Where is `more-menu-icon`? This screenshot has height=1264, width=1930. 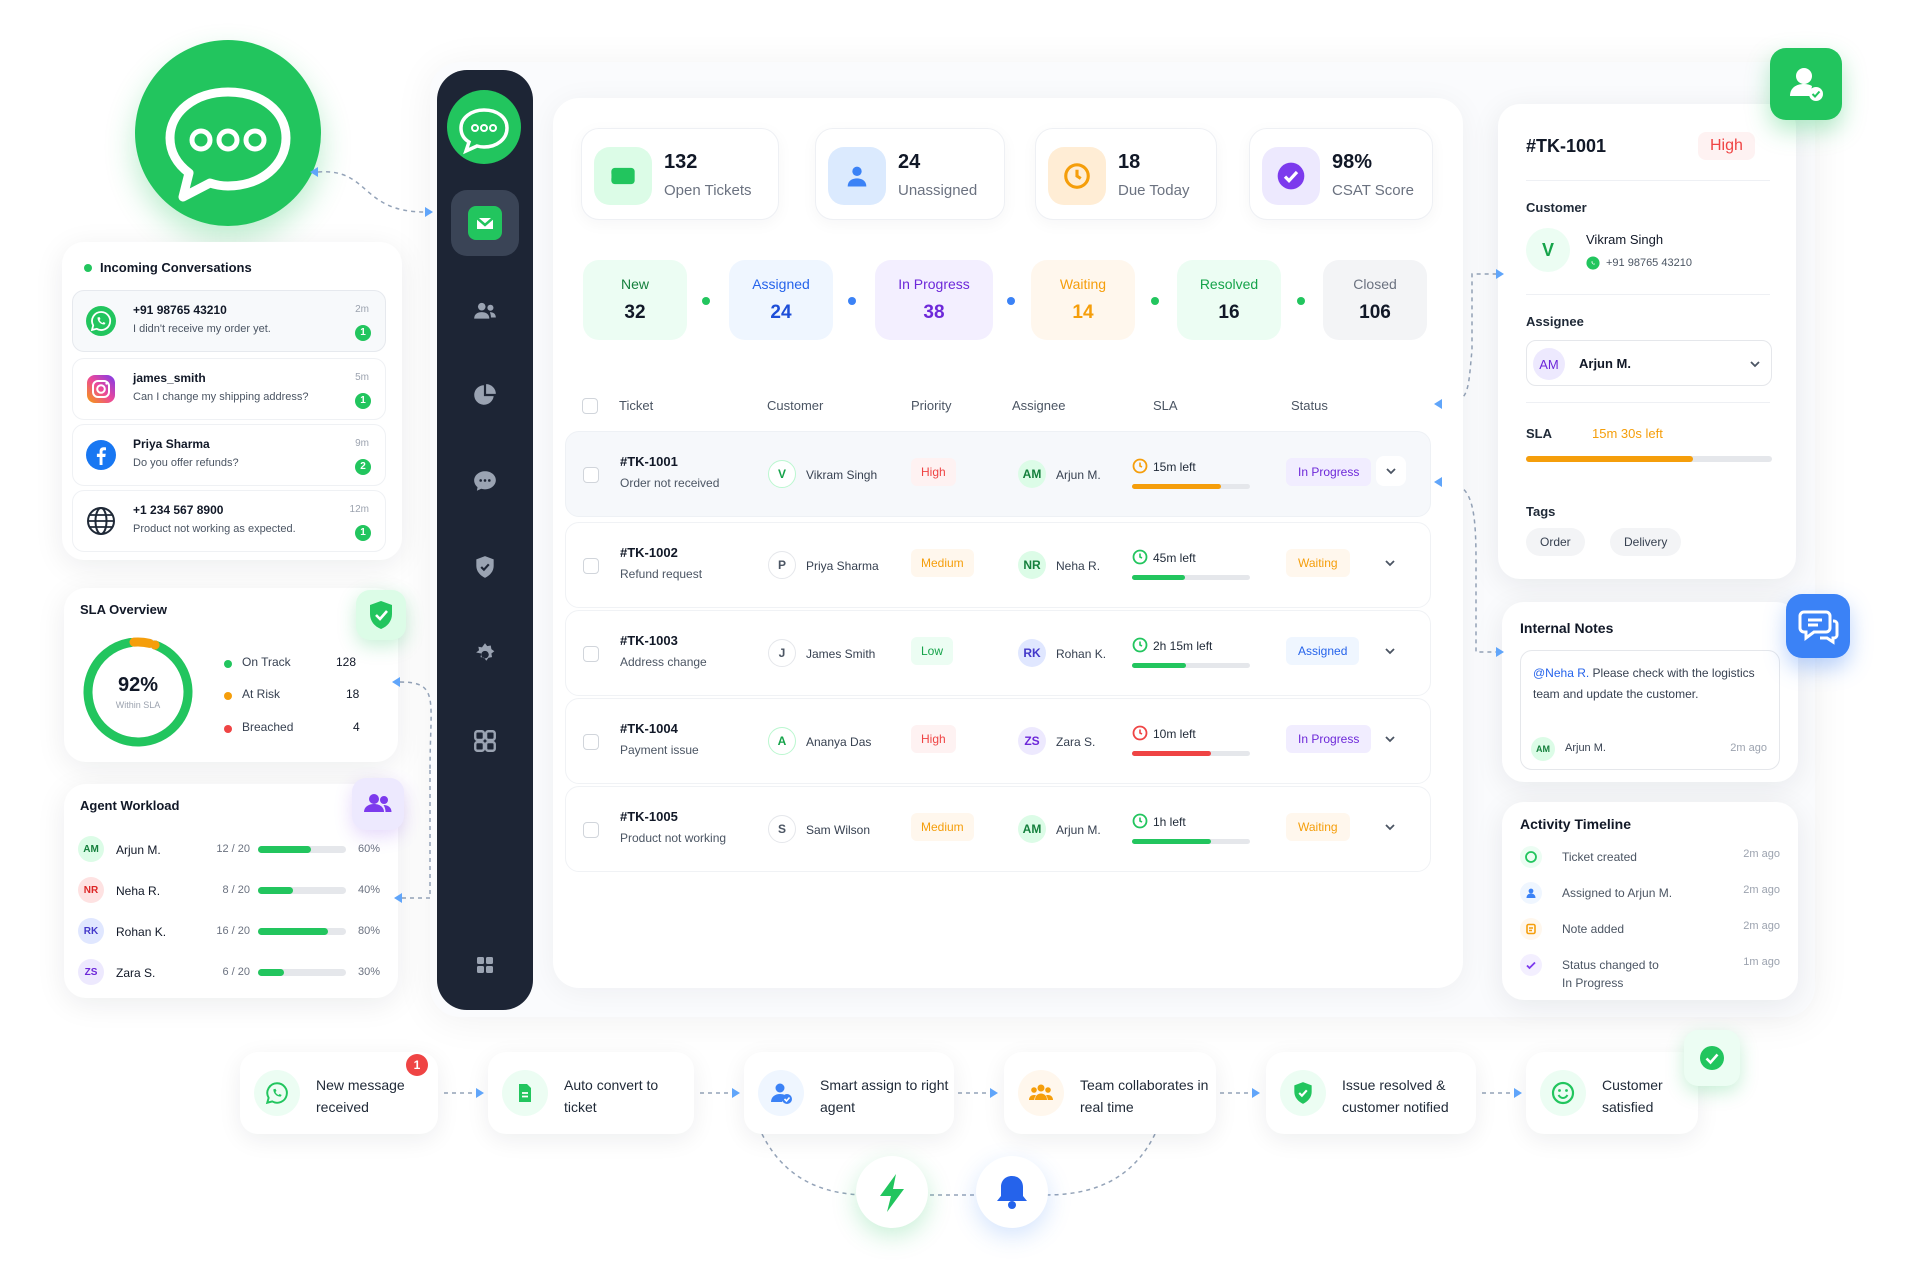
more-menu-icon is located at coordinates (485, 965).